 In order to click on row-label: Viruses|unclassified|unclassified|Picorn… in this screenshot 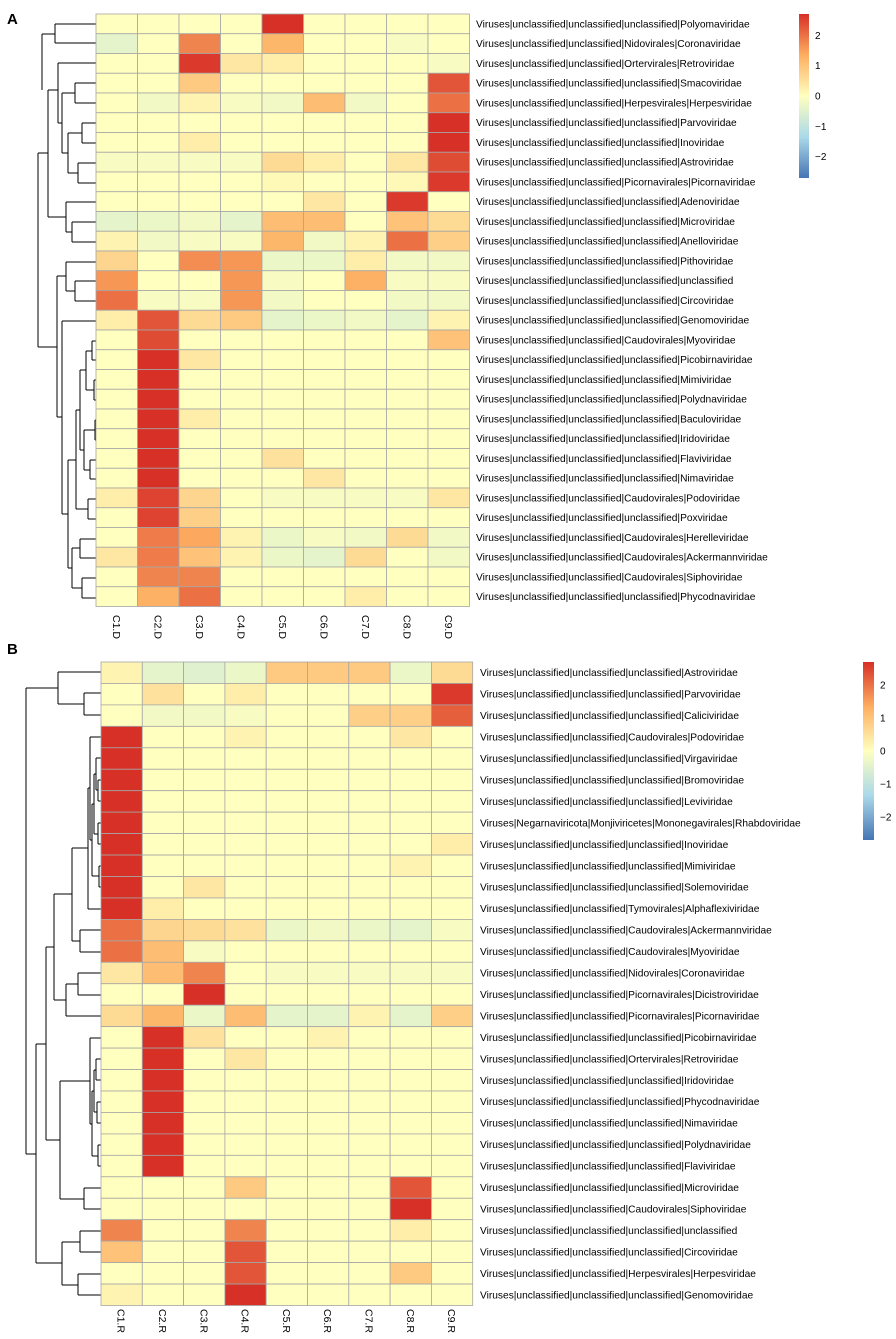, I will do `click(616, 182)`.